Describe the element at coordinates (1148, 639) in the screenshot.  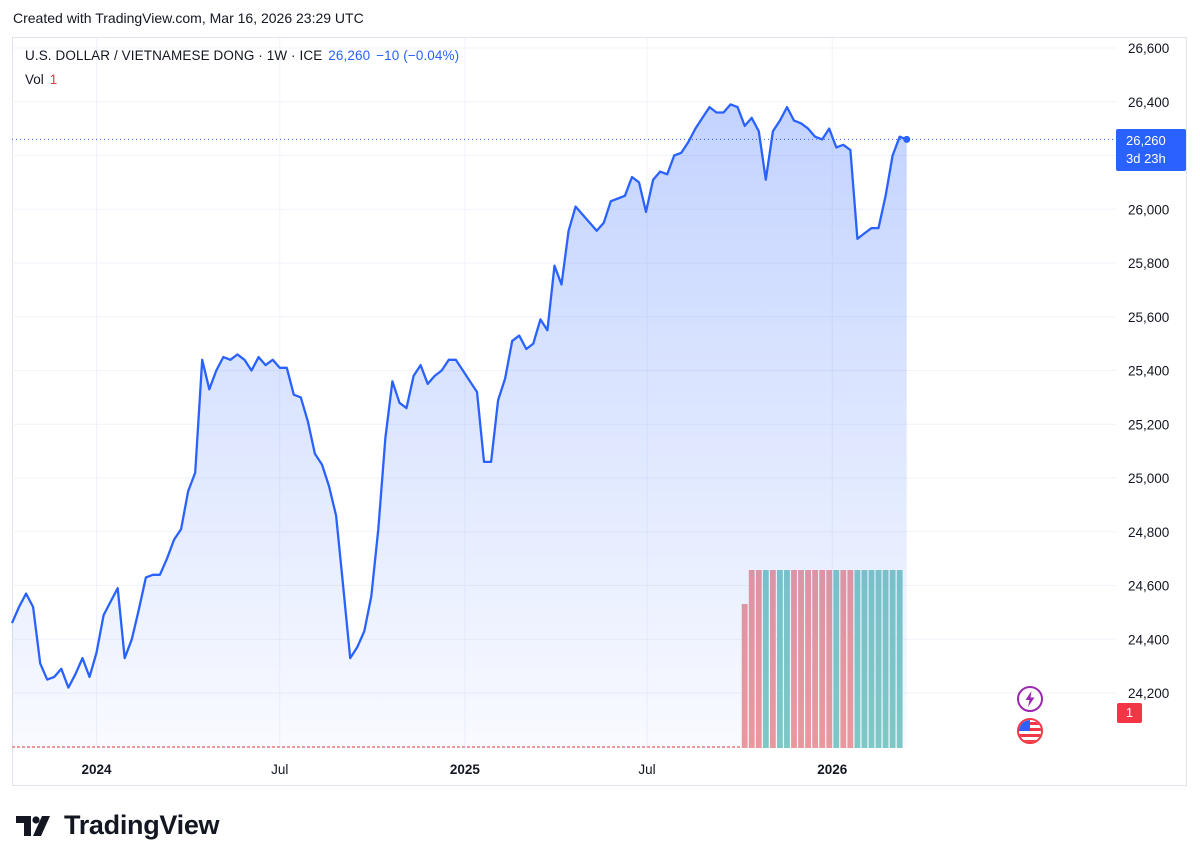
I see `y-tick-label: 24,400` at that location.